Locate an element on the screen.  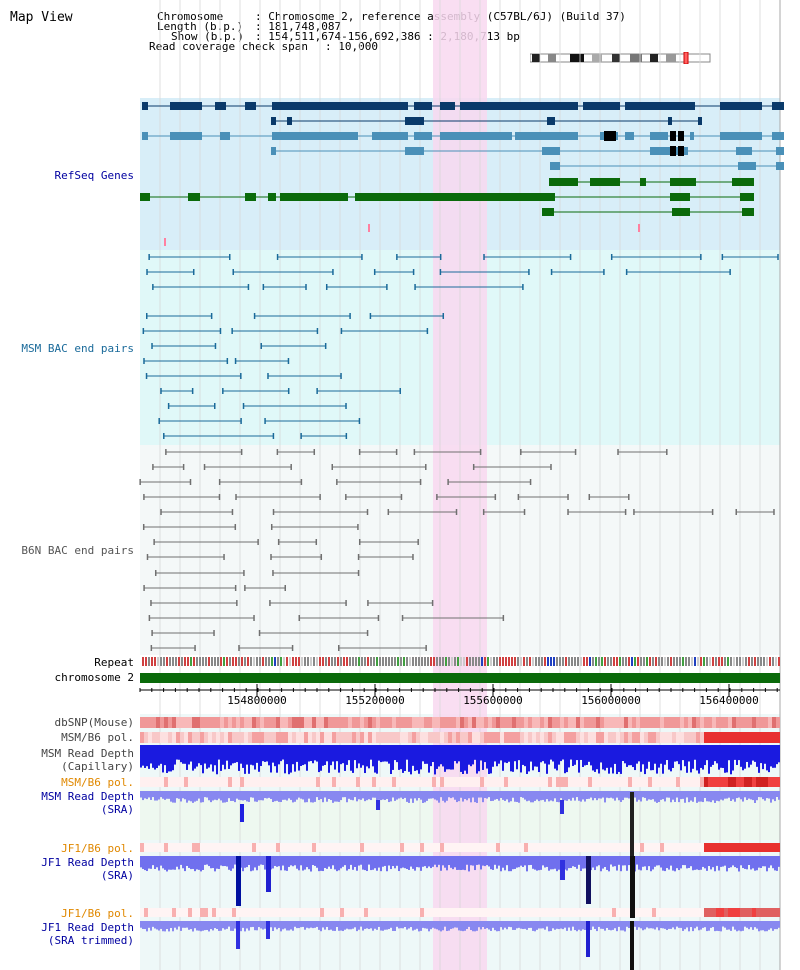
page-title: Map View is located at coordinates (41, 17).